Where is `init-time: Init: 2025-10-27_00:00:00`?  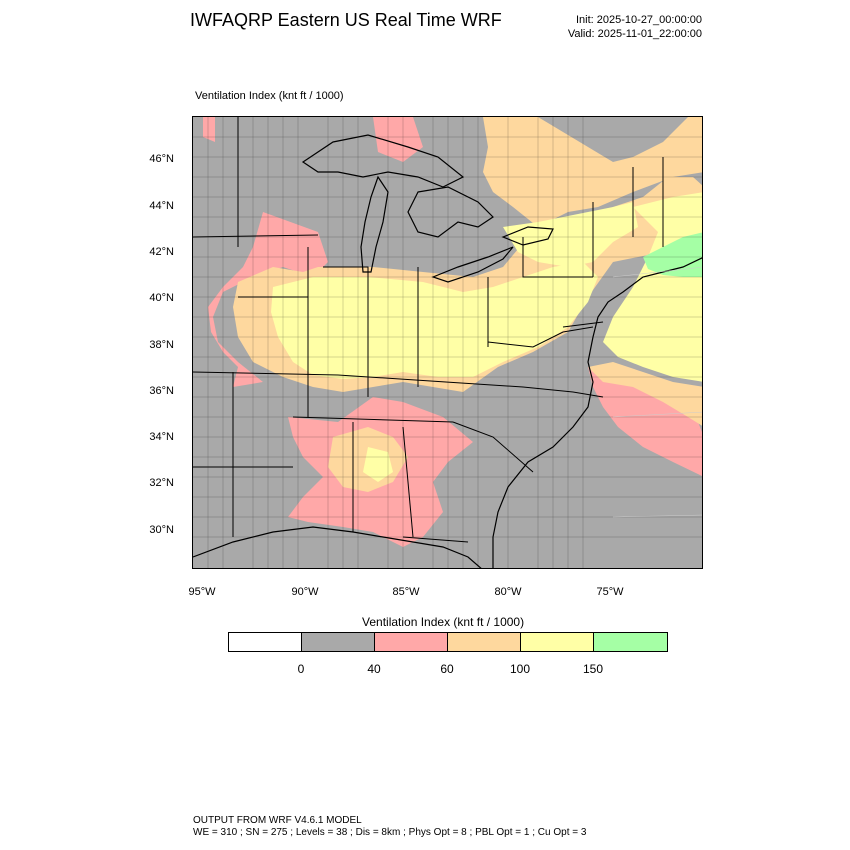
init-time: Init: 2025-10-27_00:00:00 is located at coordinates (639, 20).